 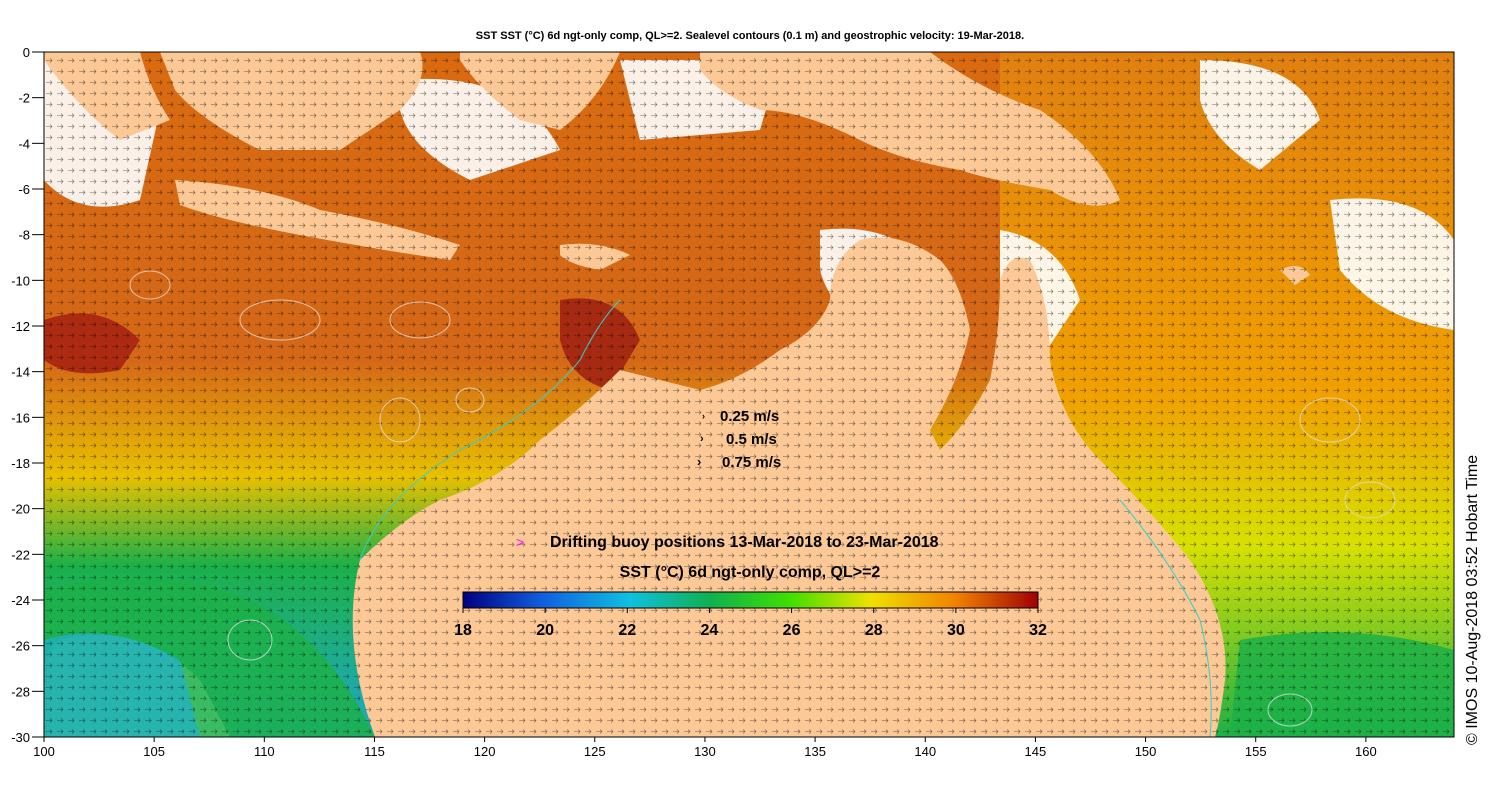 I want to click on x-tick-label: 155, so click(x=1256, y=751).